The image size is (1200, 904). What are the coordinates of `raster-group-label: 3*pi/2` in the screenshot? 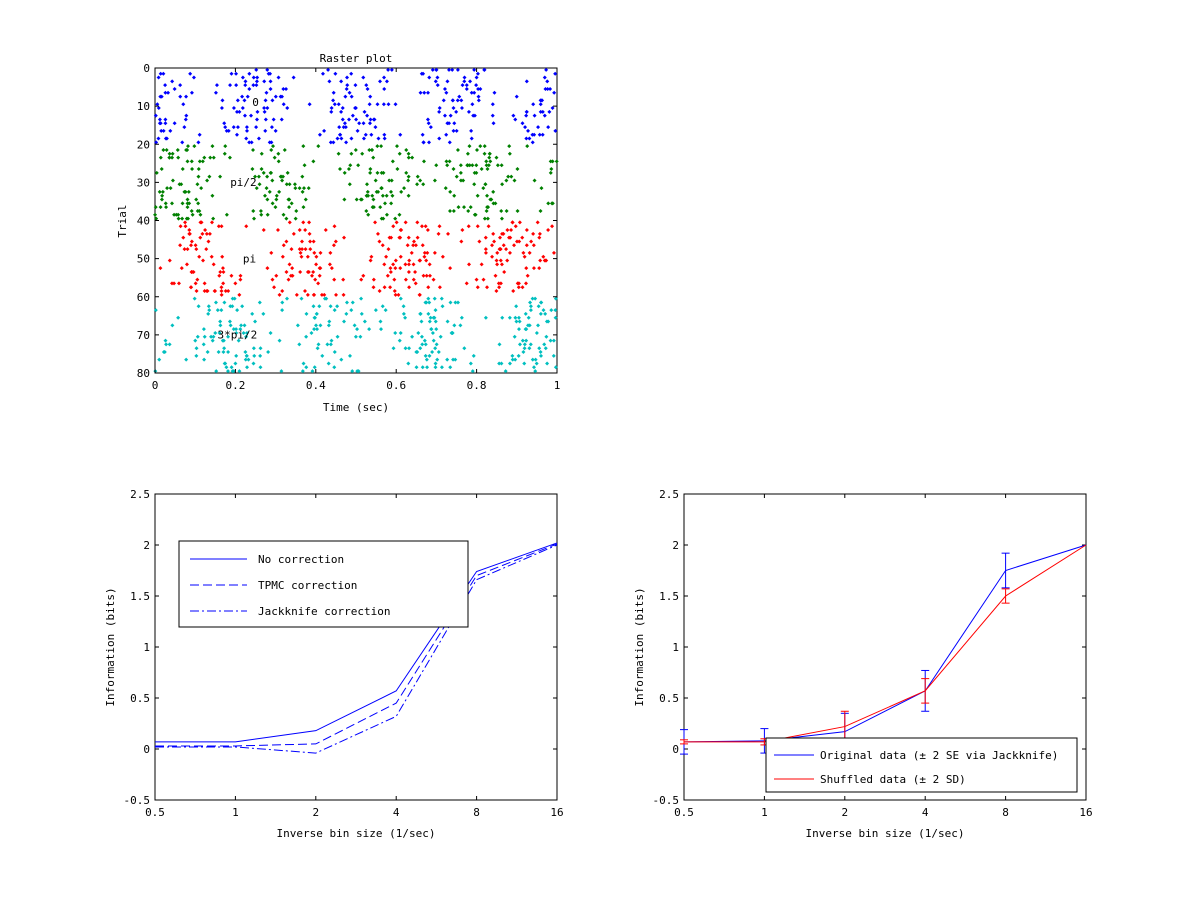 It's located at (238, 335).